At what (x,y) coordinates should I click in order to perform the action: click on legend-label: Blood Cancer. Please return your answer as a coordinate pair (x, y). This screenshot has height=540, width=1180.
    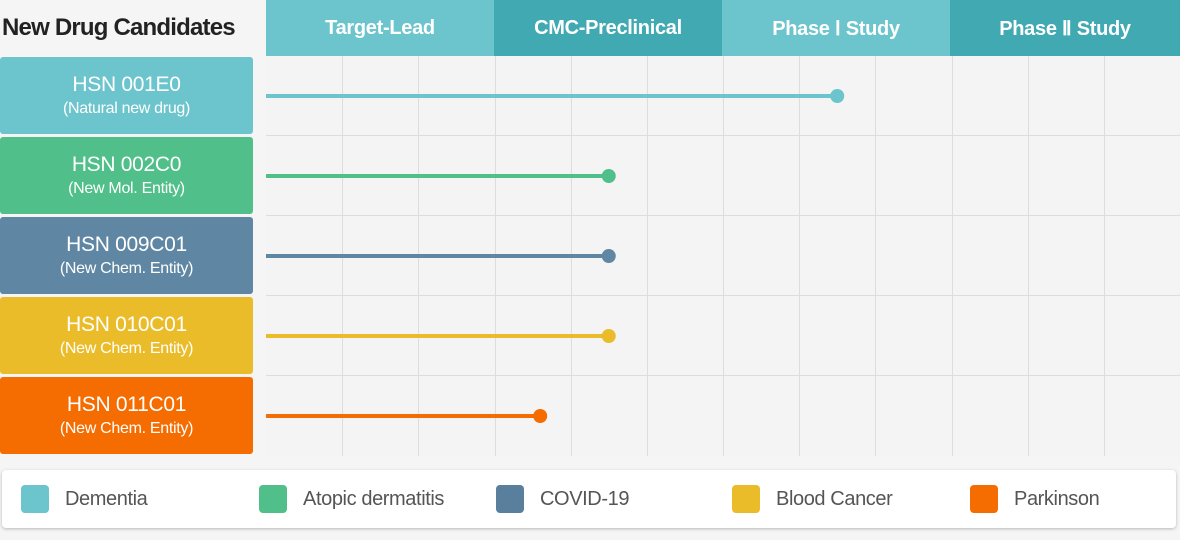
    Looking at the image, I should click on (834, 498).